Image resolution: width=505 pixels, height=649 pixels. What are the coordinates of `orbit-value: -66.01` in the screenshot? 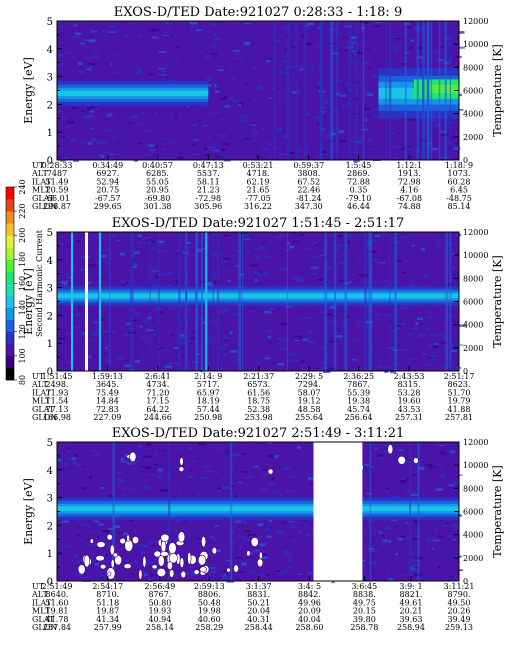 It's located at (57, 198).